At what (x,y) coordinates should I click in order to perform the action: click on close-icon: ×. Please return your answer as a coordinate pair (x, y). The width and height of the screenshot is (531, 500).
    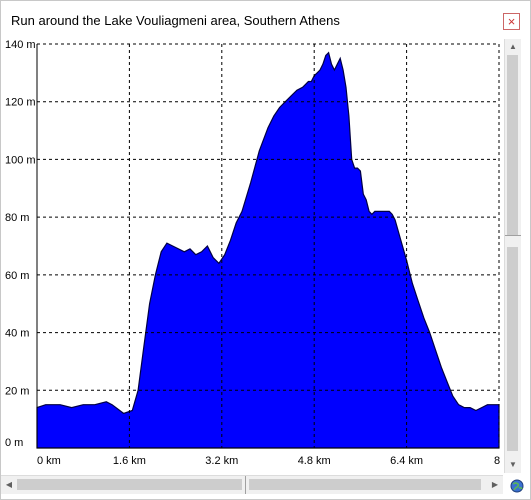
    Looking at the image, I should click on (511, 21).